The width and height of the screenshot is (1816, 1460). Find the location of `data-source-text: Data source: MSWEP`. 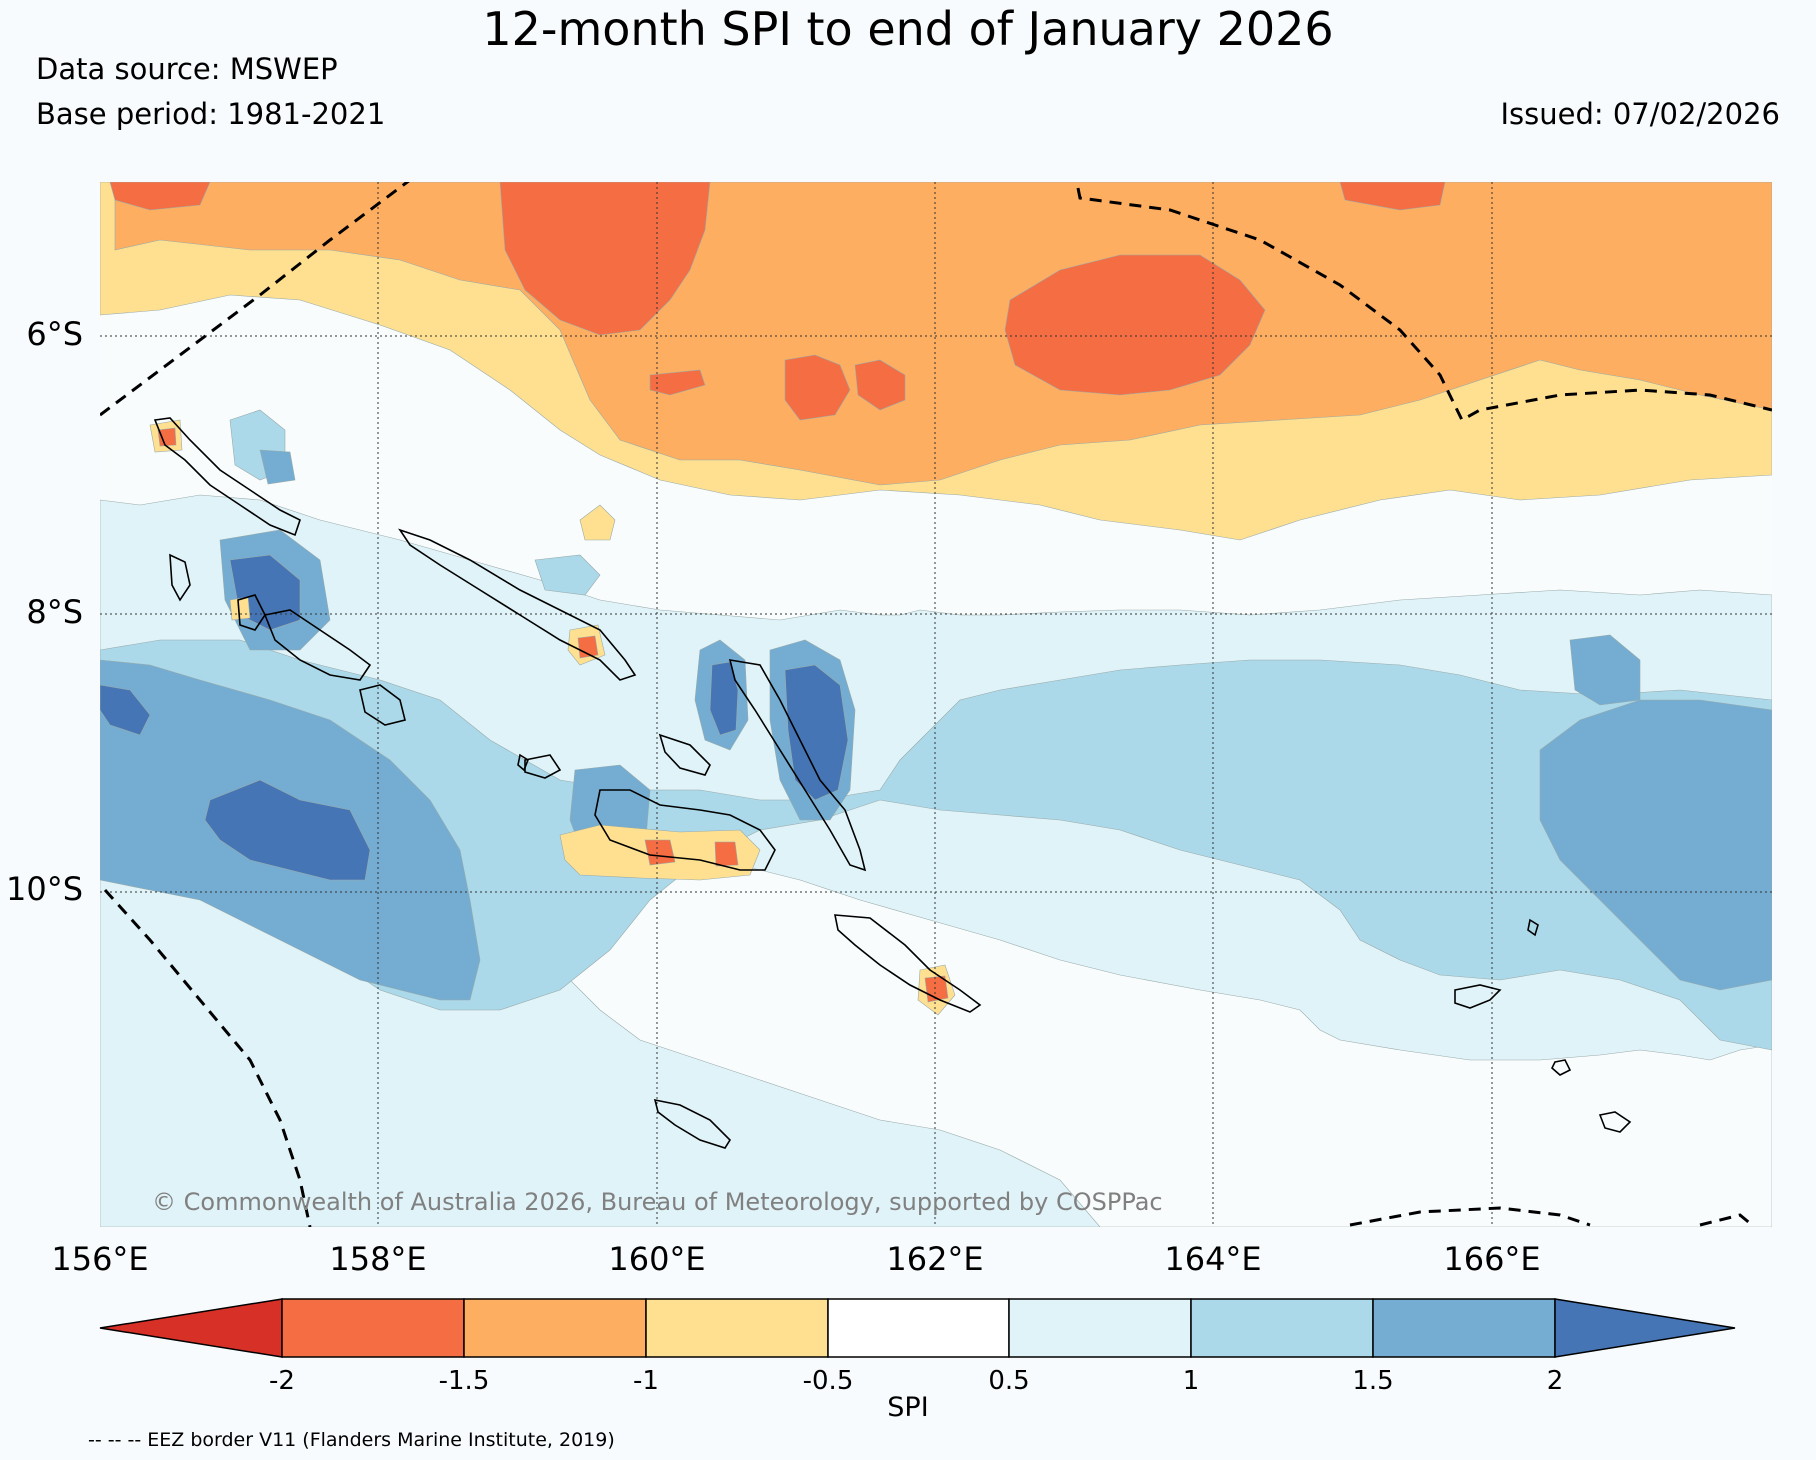

data-source-text: Data source: MSWEP is located at coordinates (187, 69).